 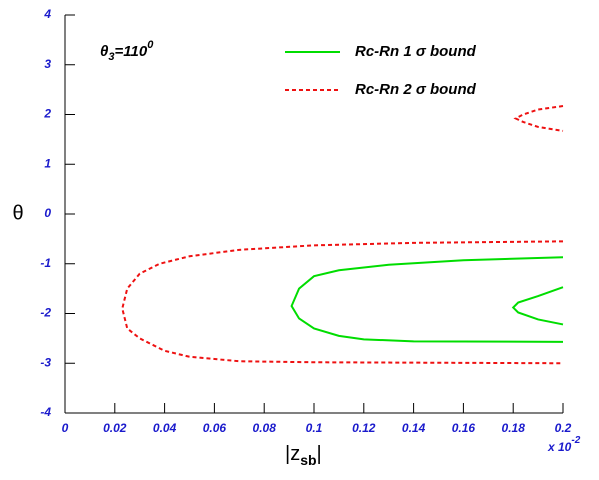 What do you see at coordinates (563, 428) in the screenshot?
I see `x-tick-label: 0.2` at bounding box center [563, 428].